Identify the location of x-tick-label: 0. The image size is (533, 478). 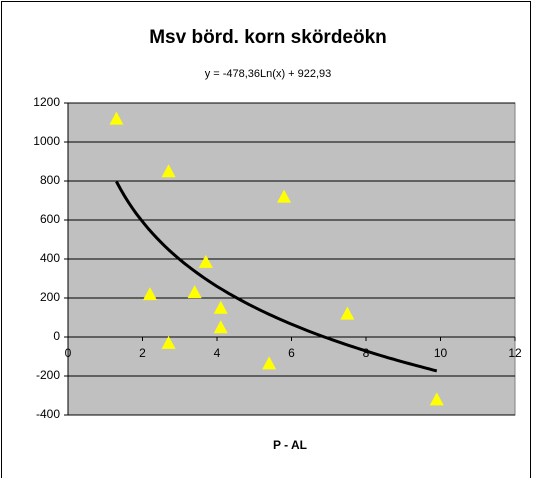
(68, 353).